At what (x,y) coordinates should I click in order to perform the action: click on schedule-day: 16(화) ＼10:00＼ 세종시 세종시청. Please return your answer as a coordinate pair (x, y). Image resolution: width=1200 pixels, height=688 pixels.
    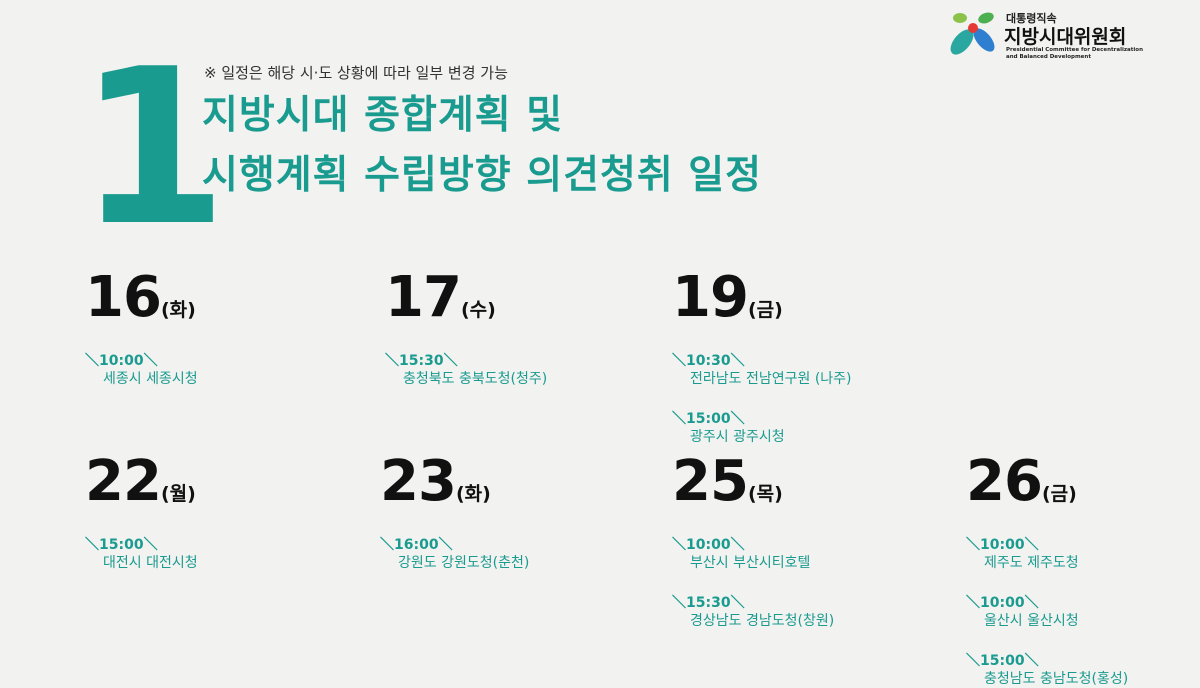
    Looking at the image, I should click on (230, 328).